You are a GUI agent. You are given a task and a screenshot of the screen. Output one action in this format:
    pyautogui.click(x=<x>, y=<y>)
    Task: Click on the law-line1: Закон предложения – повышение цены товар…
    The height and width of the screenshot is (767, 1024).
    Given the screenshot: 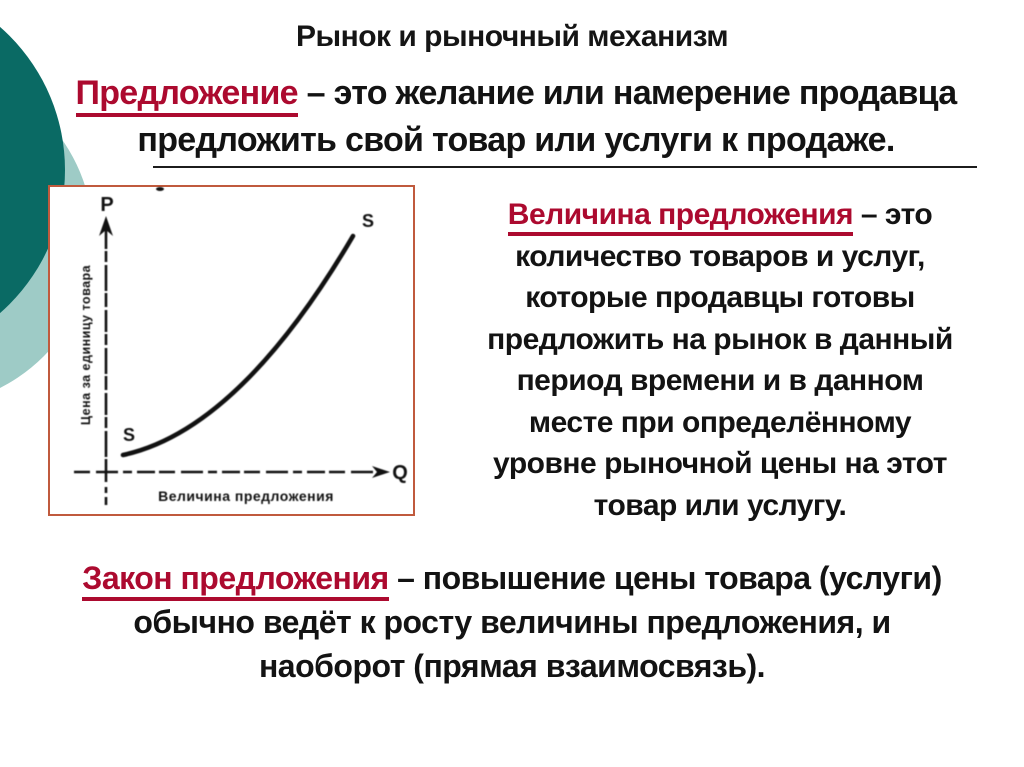 What is the action you would take?
    pyautogui.click(x=512, y=578)
    